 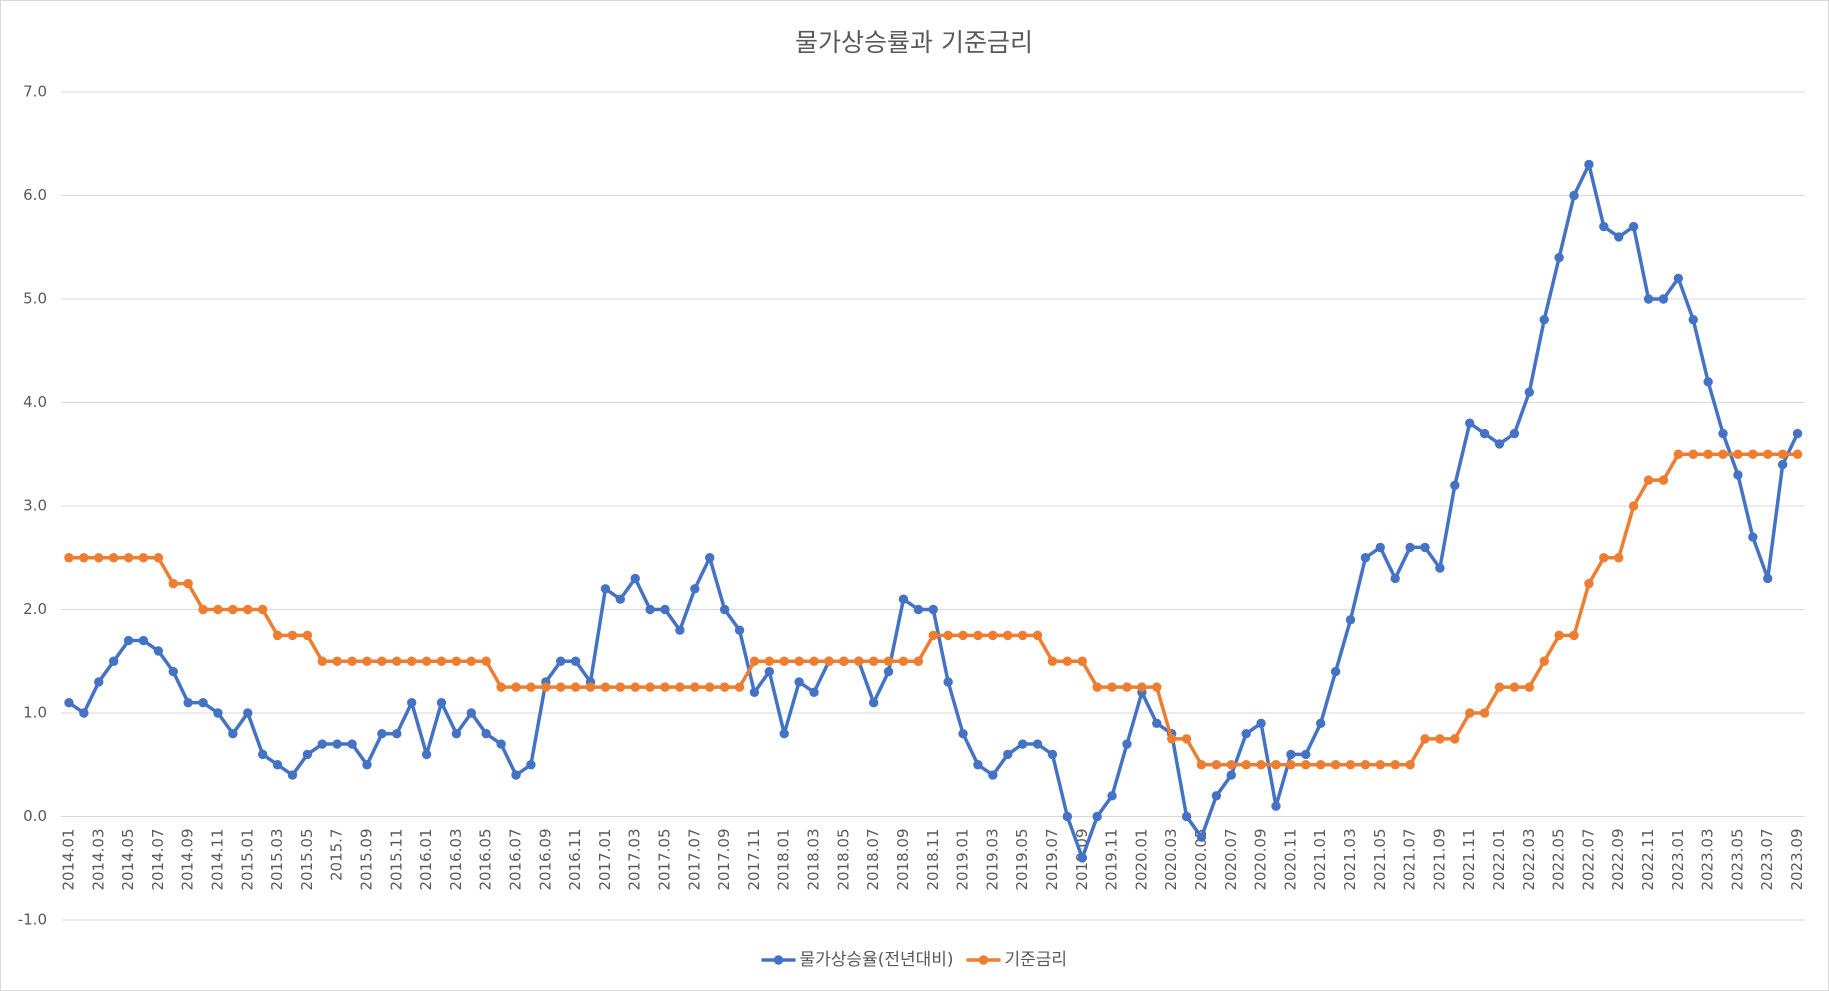 What do you see at coordinates (1767, 860) in the screenshot?
I see `x-tick-label: 2023.07` at bounding box center [1767, 860].